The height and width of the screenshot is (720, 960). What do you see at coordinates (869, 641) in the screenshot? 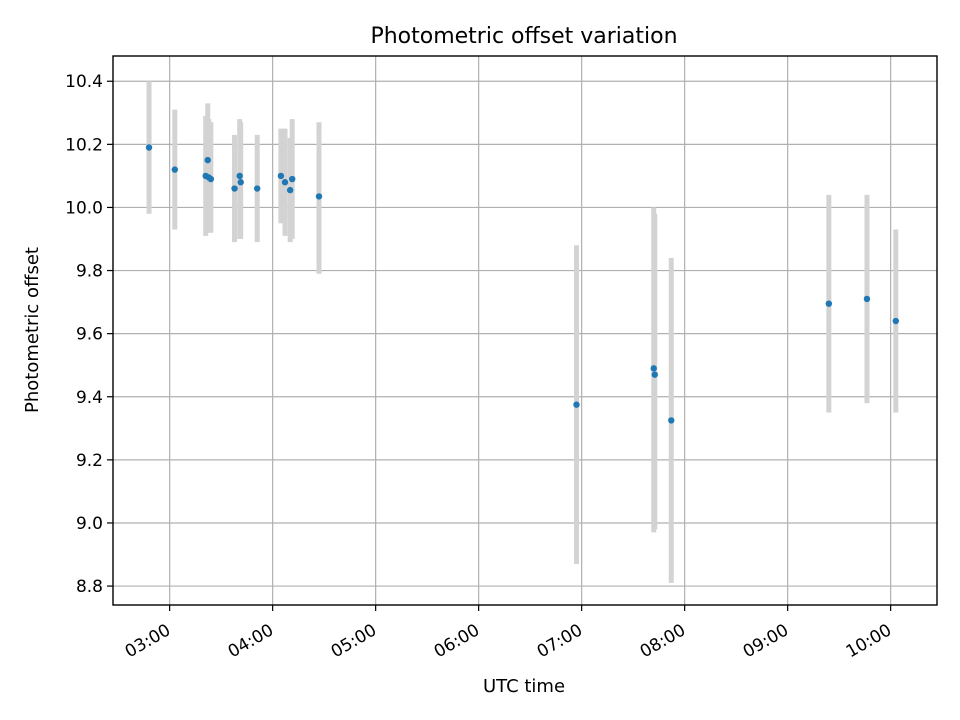
I see `x-tick-label: 10:00` at bounding box center [869, 641].